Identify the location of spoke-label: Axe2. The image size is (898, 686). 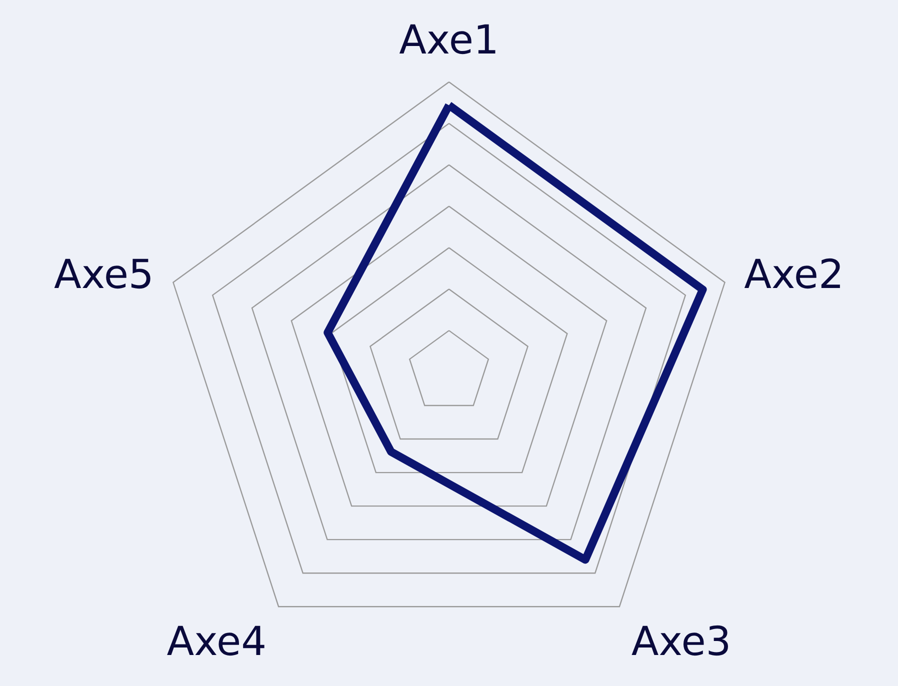
(794, 275).